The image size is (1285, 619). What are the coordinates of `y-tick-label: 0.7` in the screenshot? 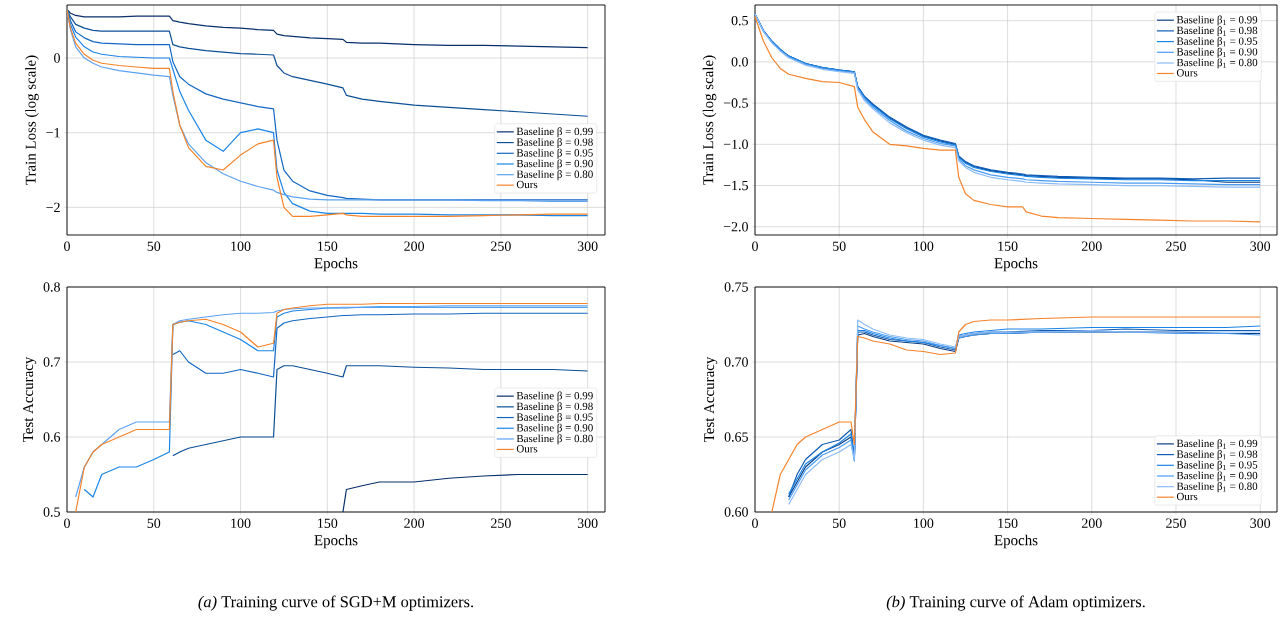 It's located at (52, 362).